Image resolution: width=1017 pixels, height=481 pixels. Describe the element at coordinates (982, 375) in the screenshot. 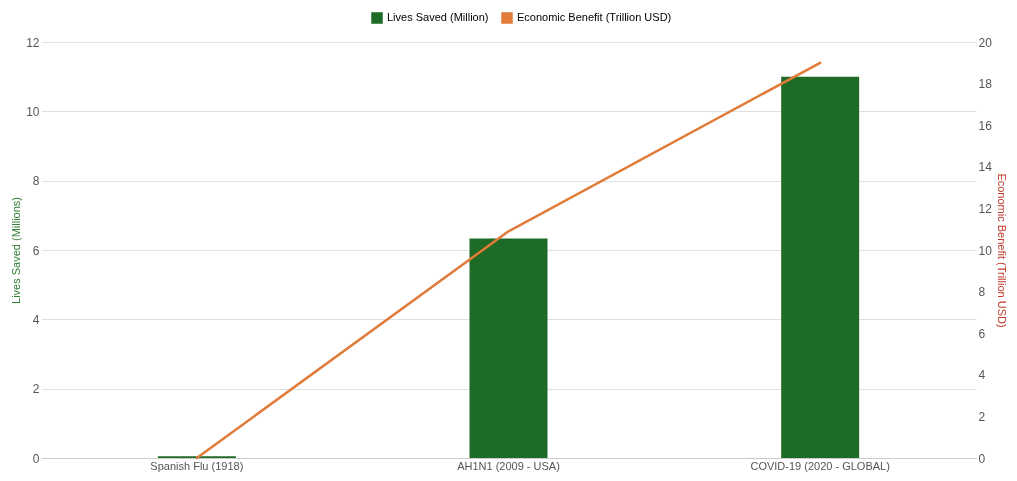

I see `y2-tick-label: 4` at that location.